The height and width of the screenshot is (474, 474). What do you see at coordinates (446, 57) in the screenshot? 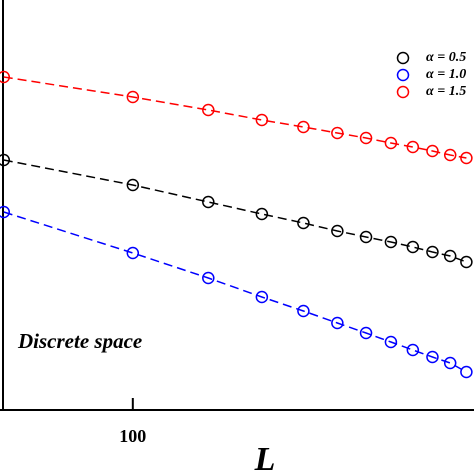
I see `legend-label: α = 0.5` at bounding box center [446, 57].